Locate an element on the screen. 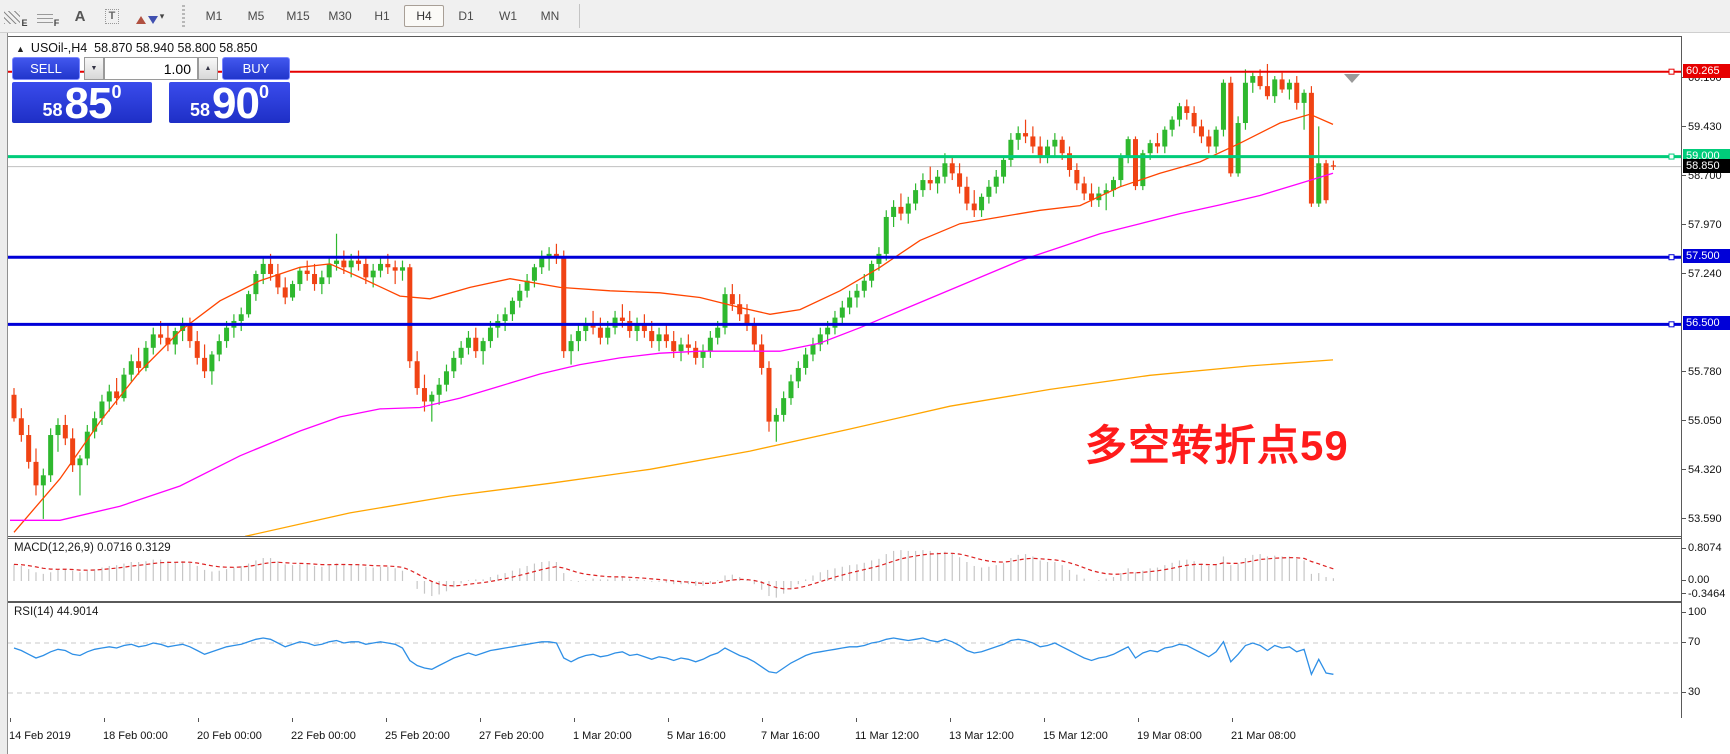 The width and height of the screenshot is (1730, 754). volume-input is located at coordinates (151, 68).